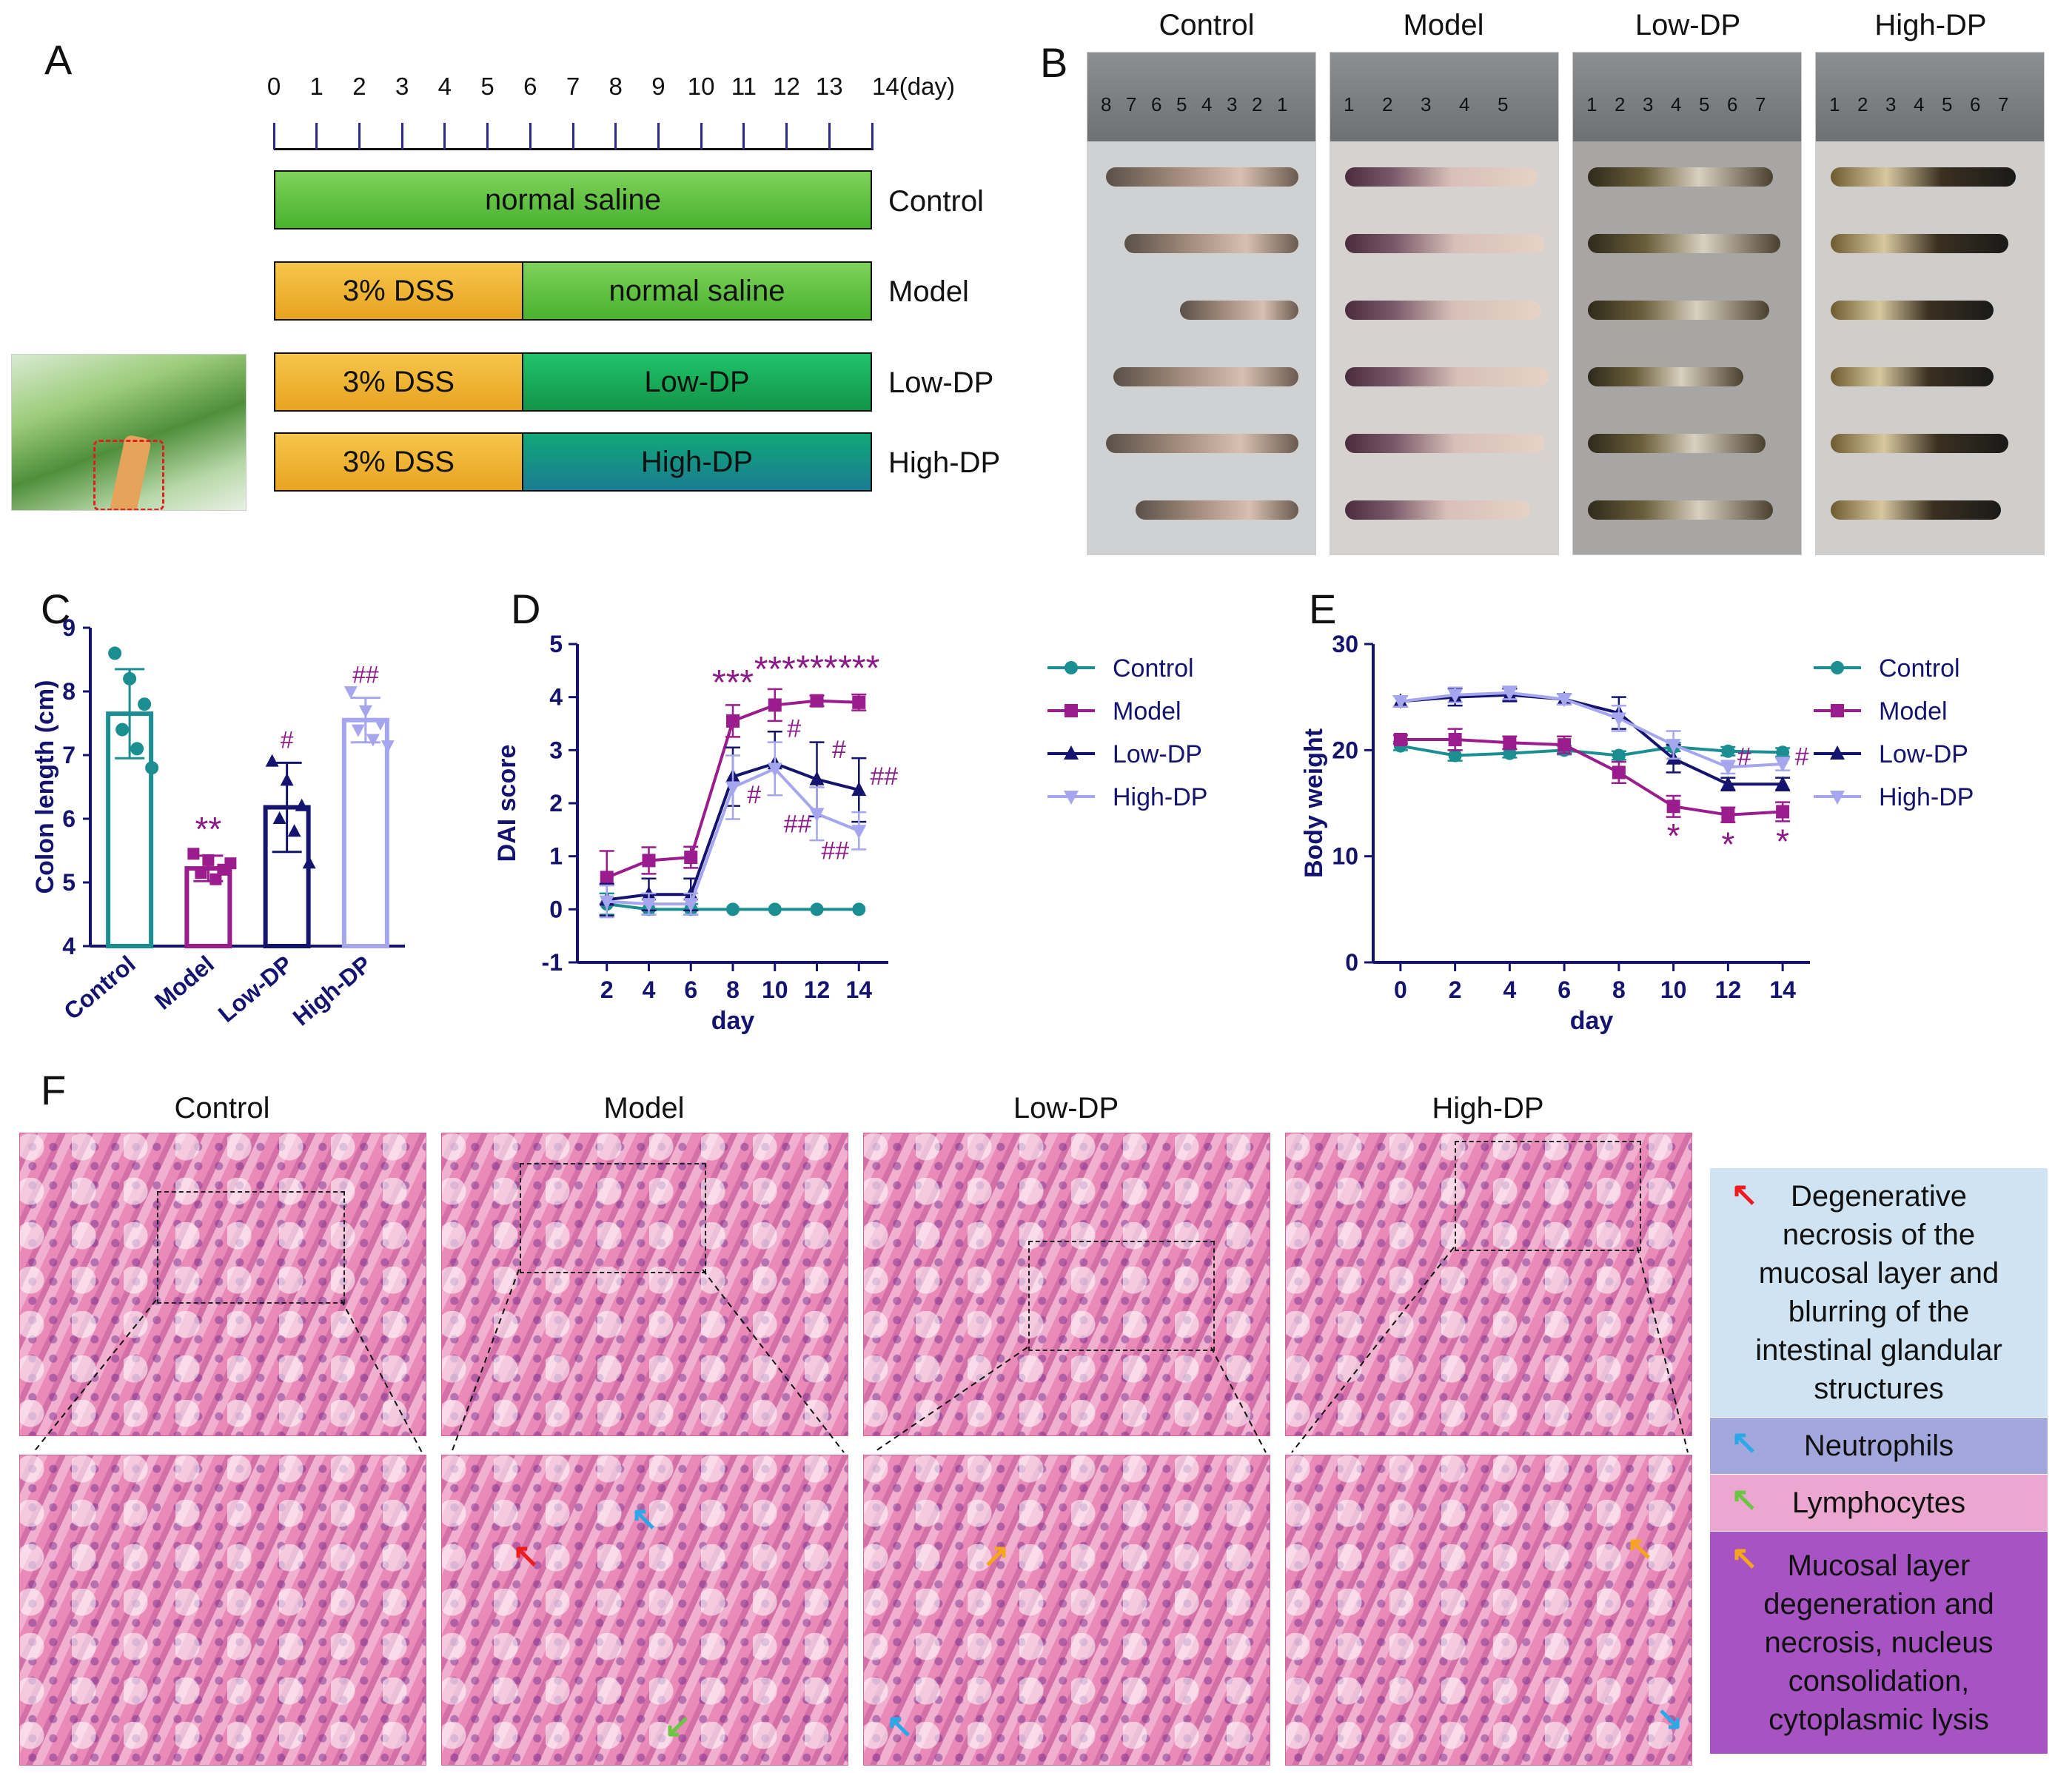 This screenshot has width=2072, height=1773. Describe the element at coordinates (2003, 104) in the screenshot. I see `ruler-number: 7` at that location.